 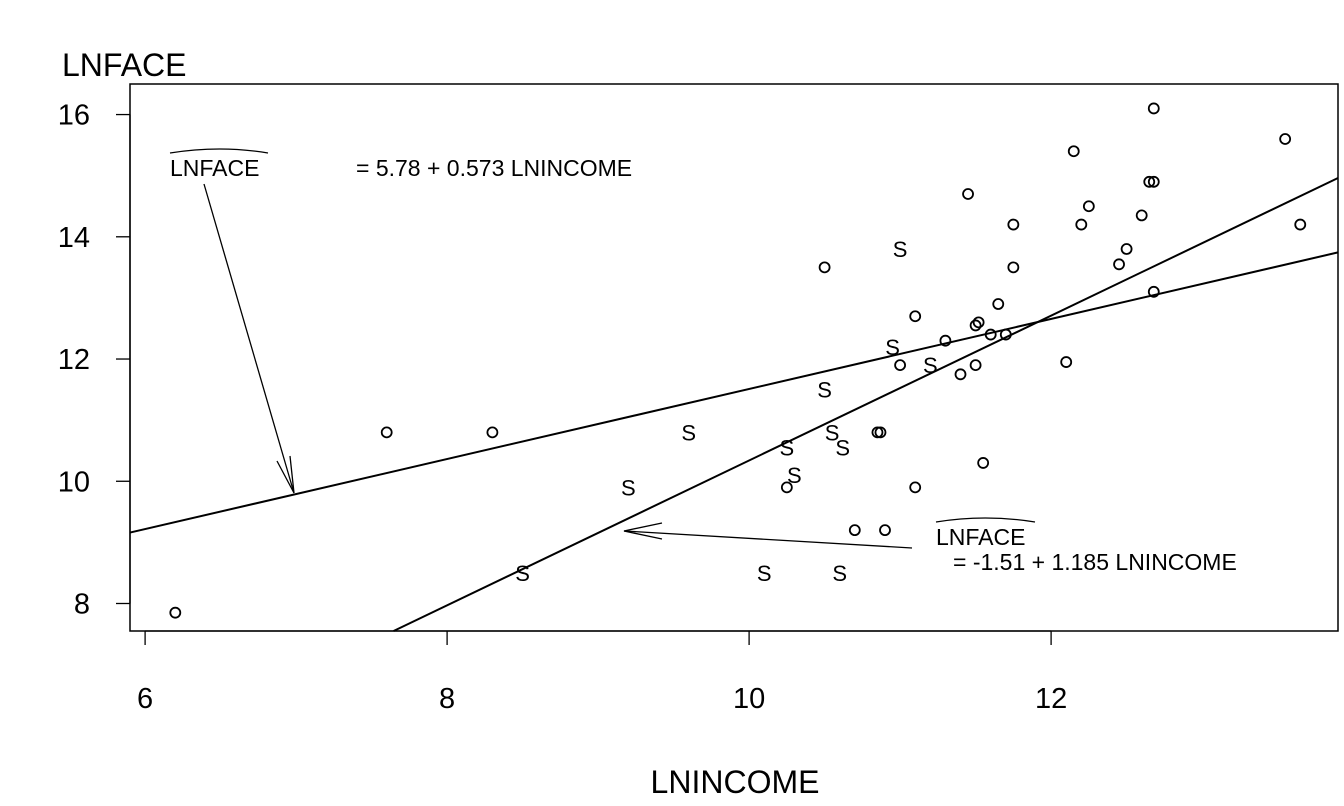 I want to click on x-tick-label: 10, so click(x=749, y=699).